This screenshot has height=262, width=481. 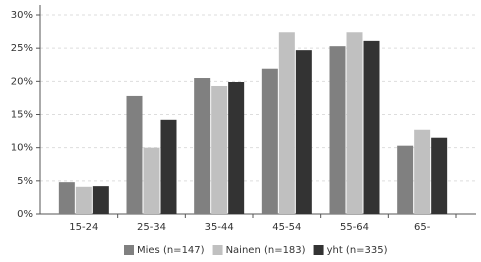 What do you see at coordinates (286, 227) in the screenshot?
I see `x-tick-label: 45-54` at bounding box center [286, 227].